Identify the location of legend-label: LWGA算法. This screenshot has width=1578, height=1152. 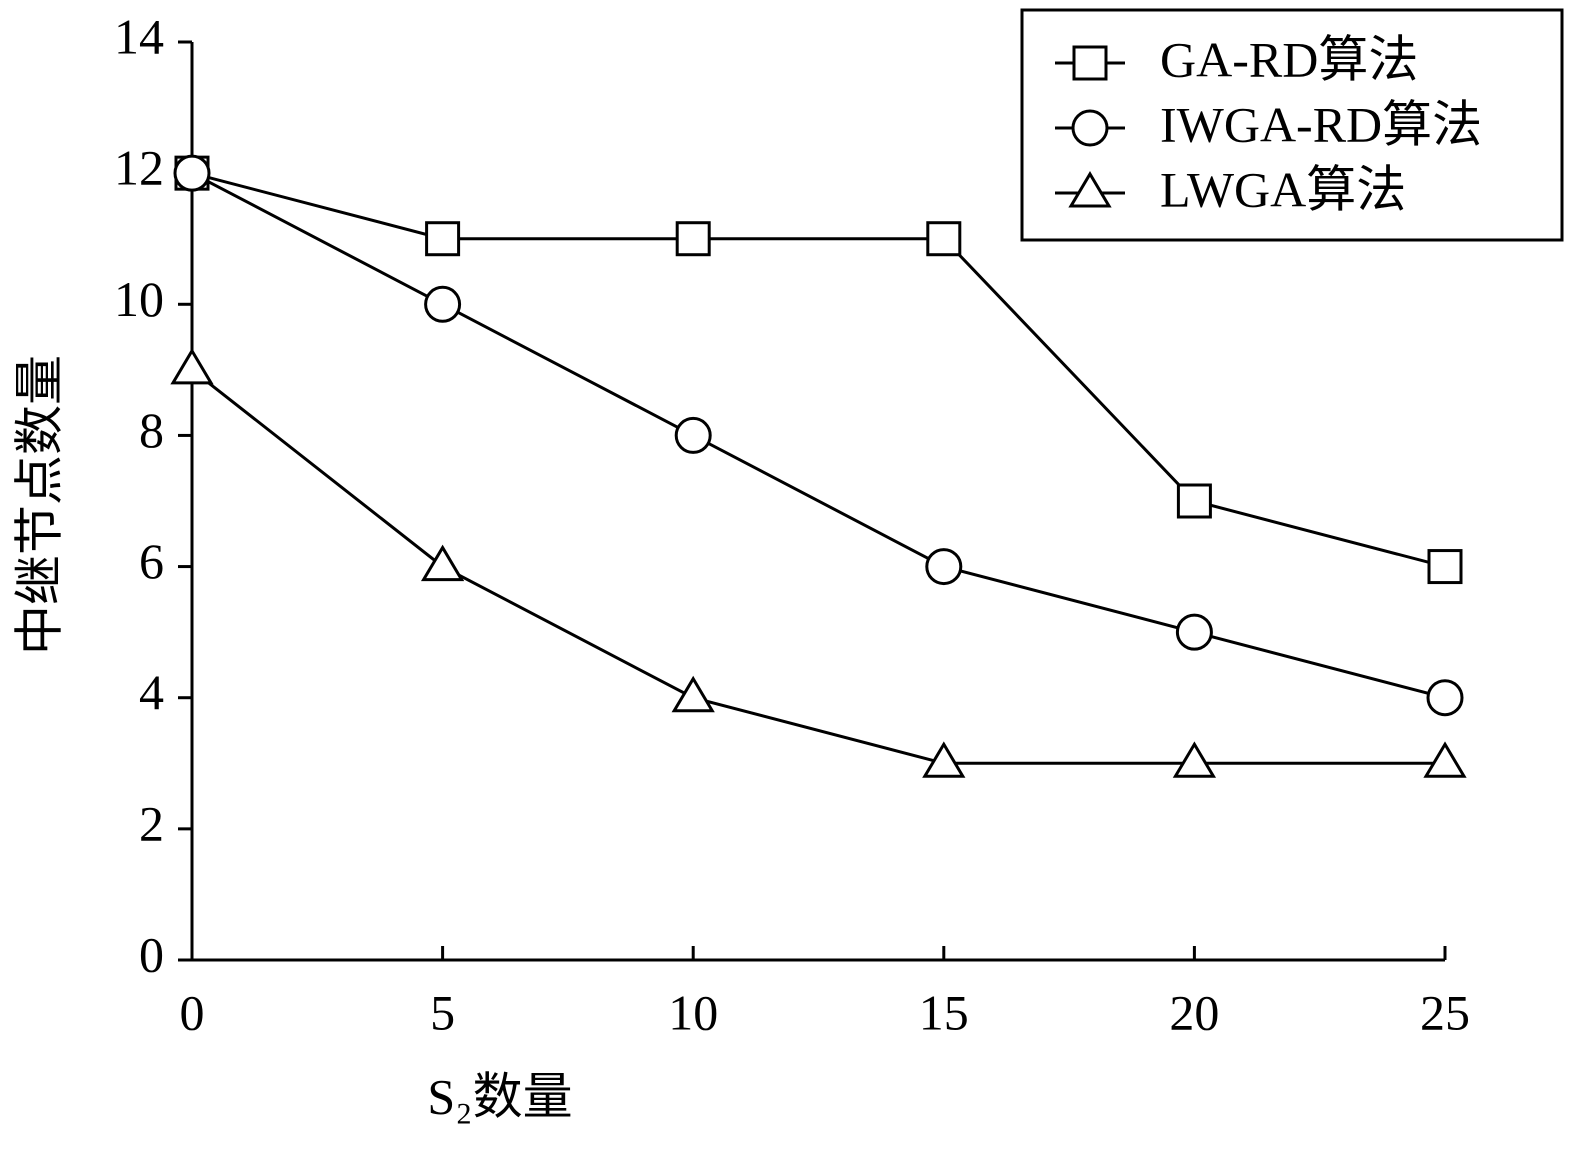
(1283, 189).